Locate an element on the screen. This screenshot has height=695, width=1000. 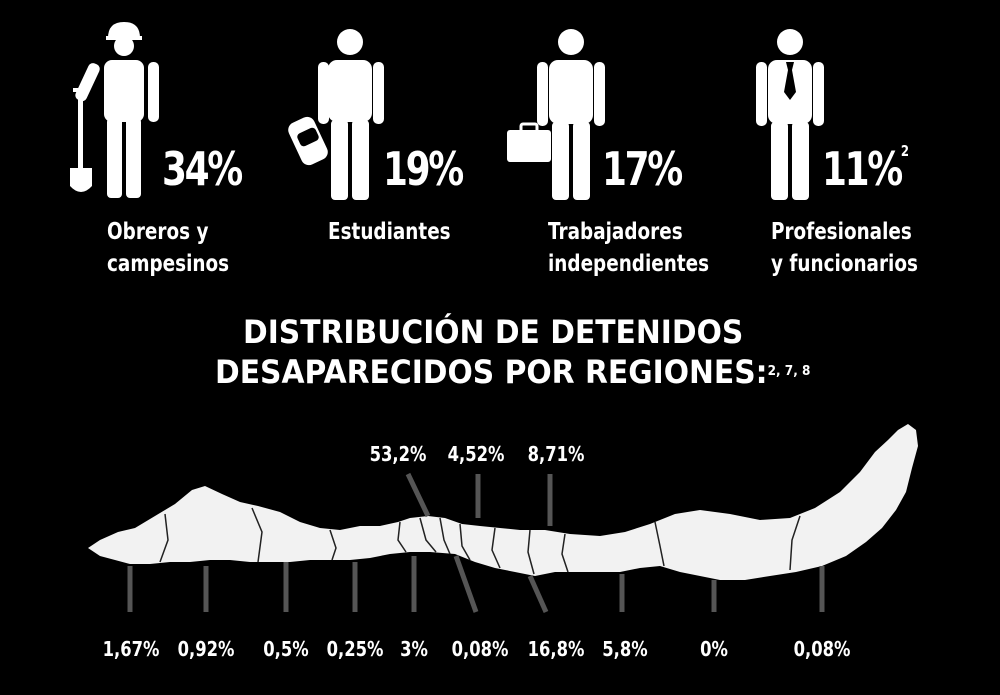
region-value-label: 0% is located at coordinates (714, 650).